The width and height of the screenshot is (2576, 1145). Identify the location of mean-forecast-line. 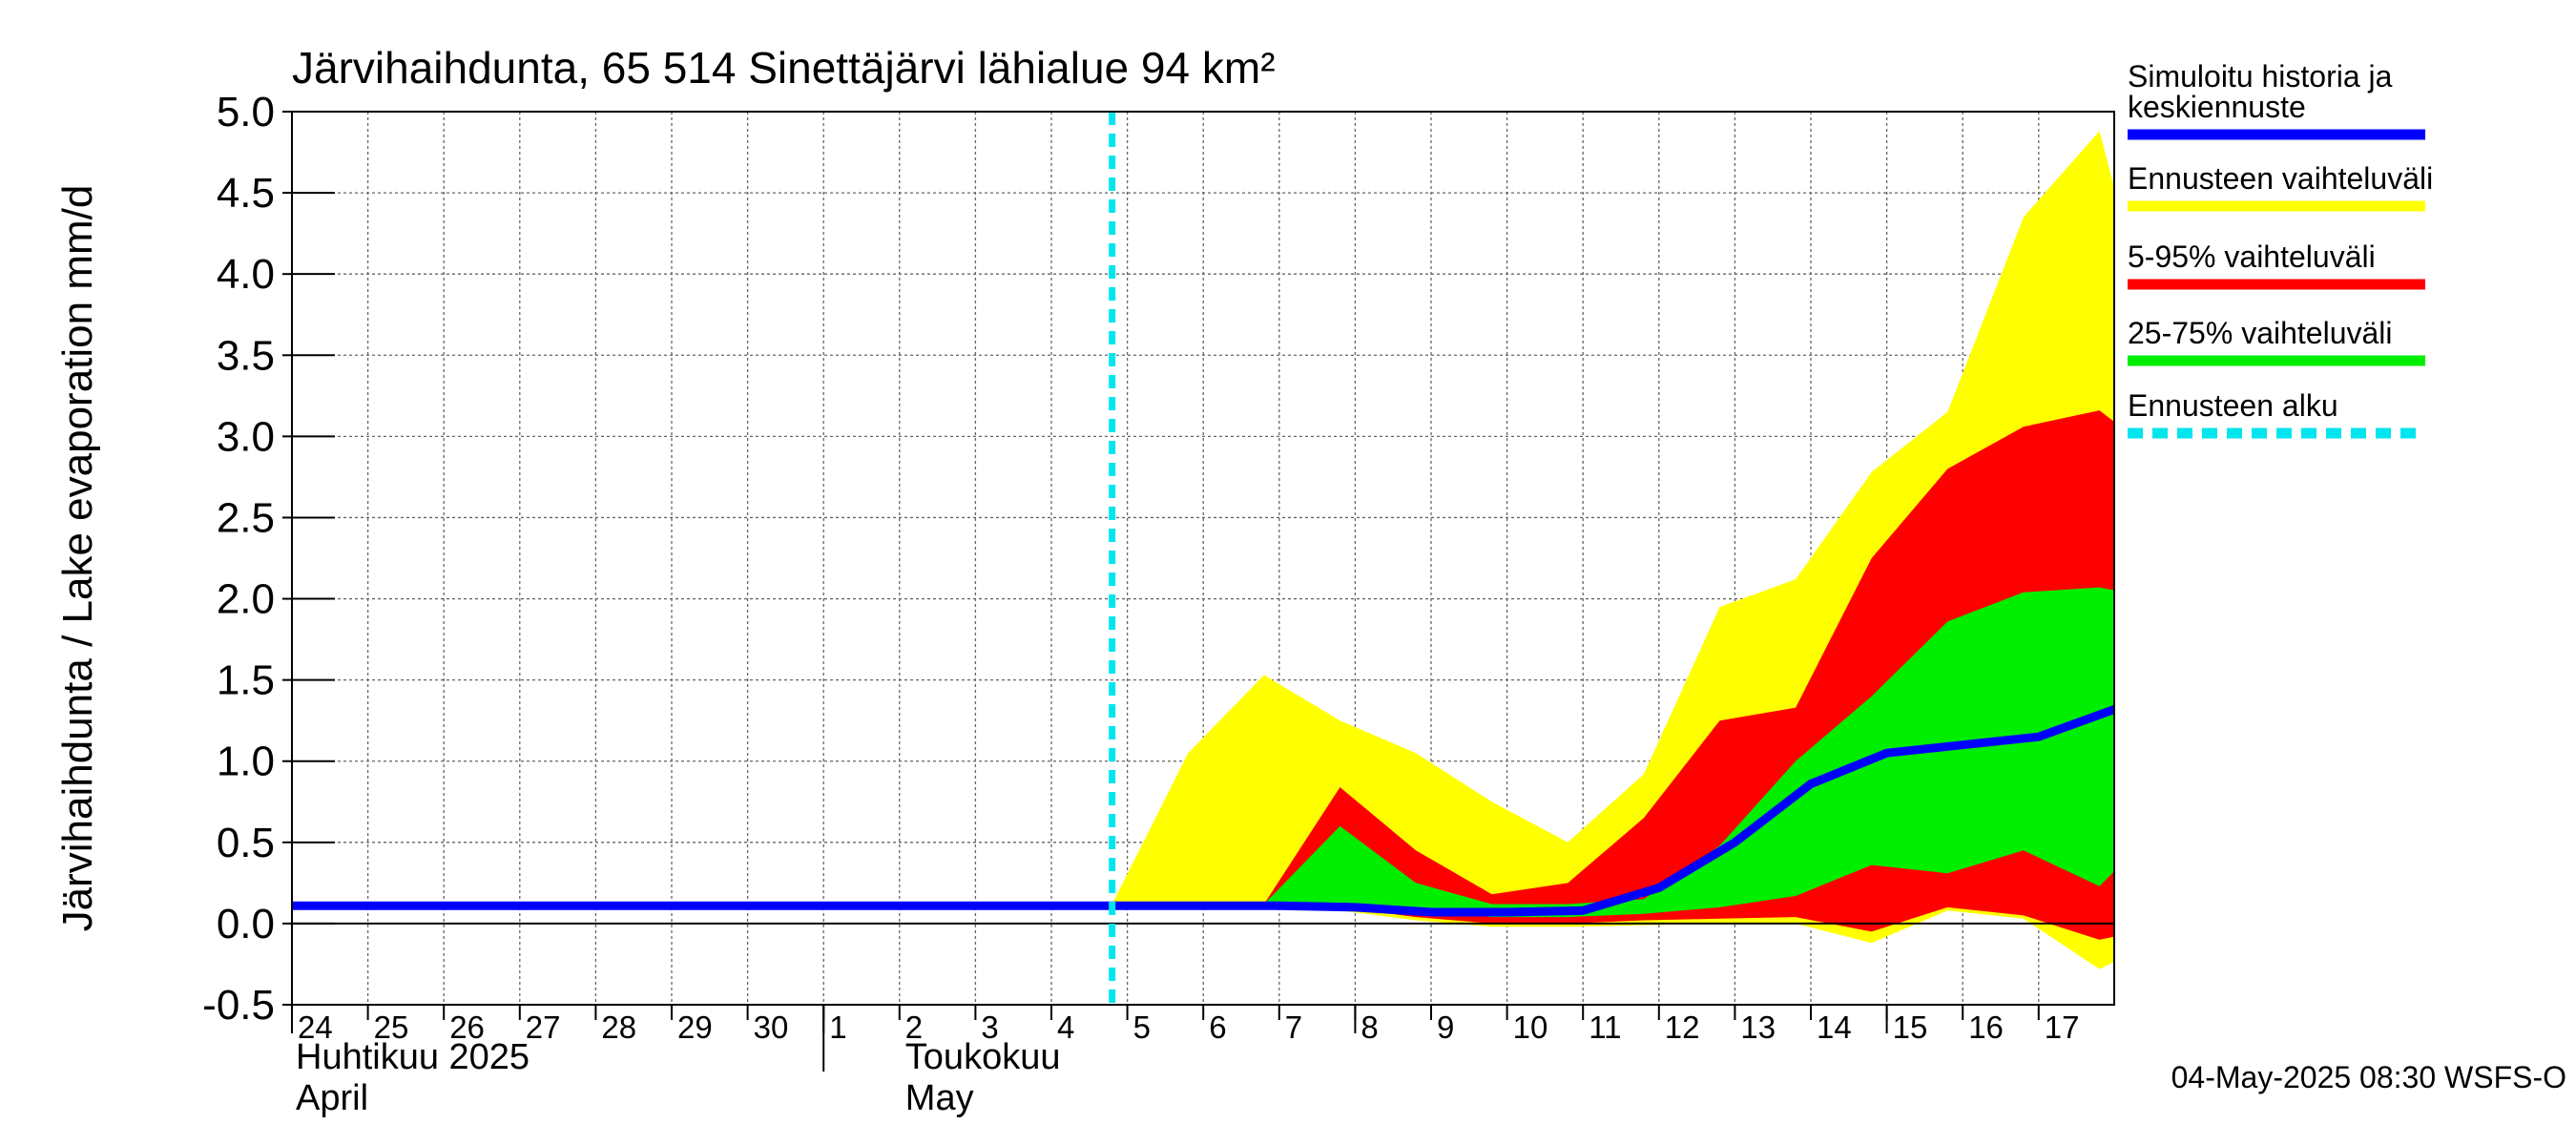
(1203, 811).